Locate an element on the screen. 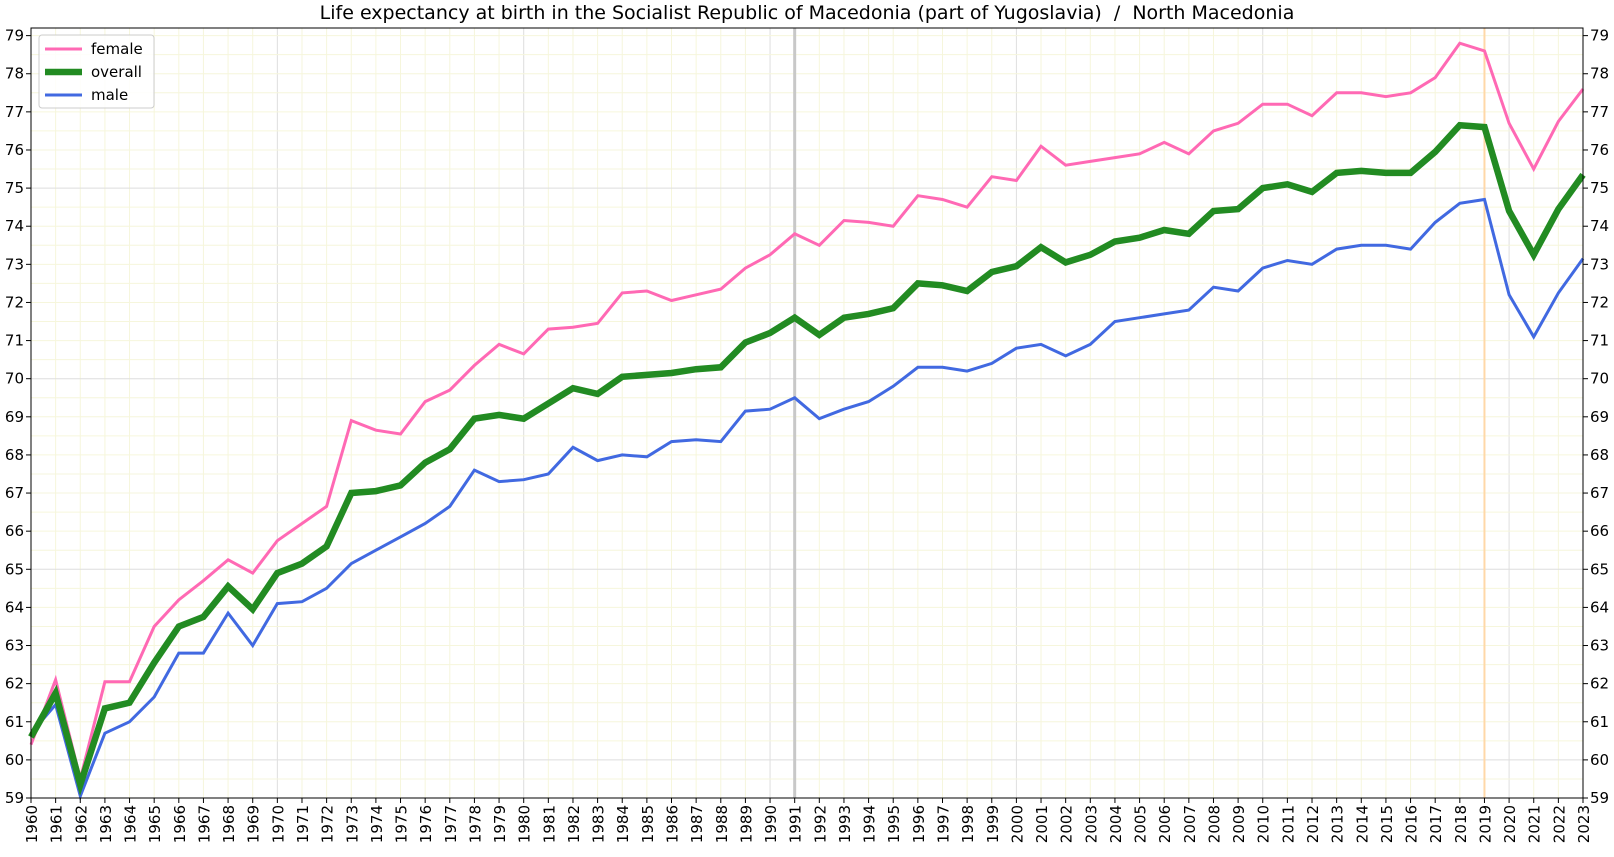 The height and width of the screenshot is (857, 1614). x-tick-label: 1971 is located at coordinates (303, 824).